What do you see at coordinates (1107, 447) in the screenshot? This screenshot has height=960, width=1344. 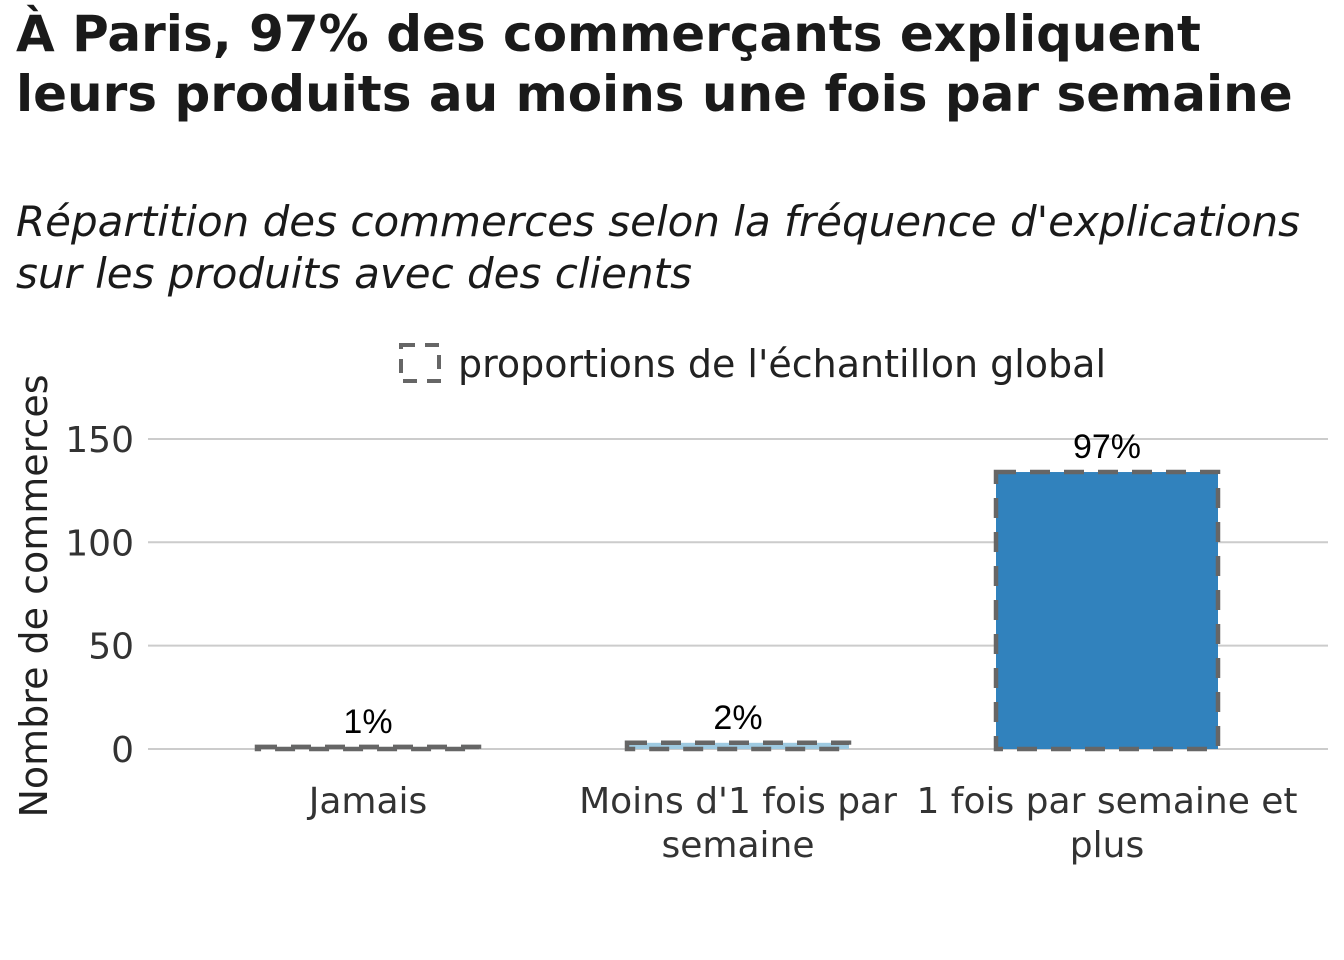 I see `bar-percent-label: 97%` at bounding box center [1107, 447].